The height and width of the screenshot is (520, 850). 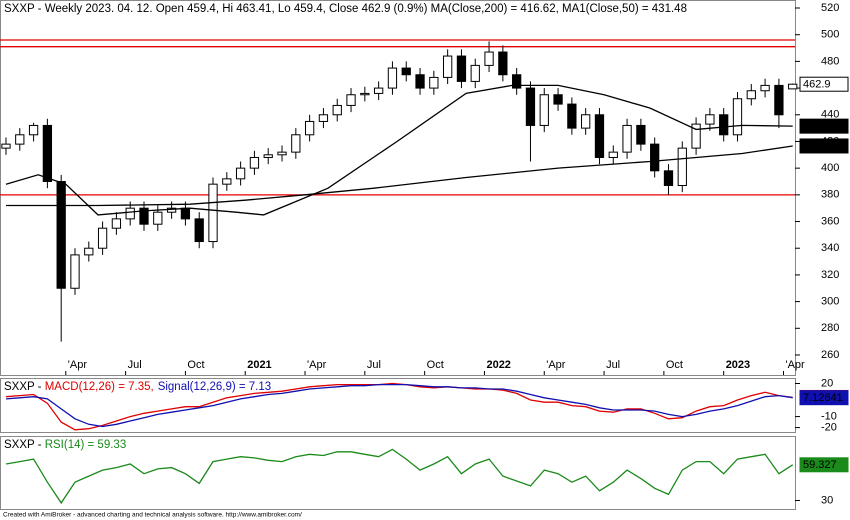 I want to click on y-tick-label: 520, so click(x=830, y=8).